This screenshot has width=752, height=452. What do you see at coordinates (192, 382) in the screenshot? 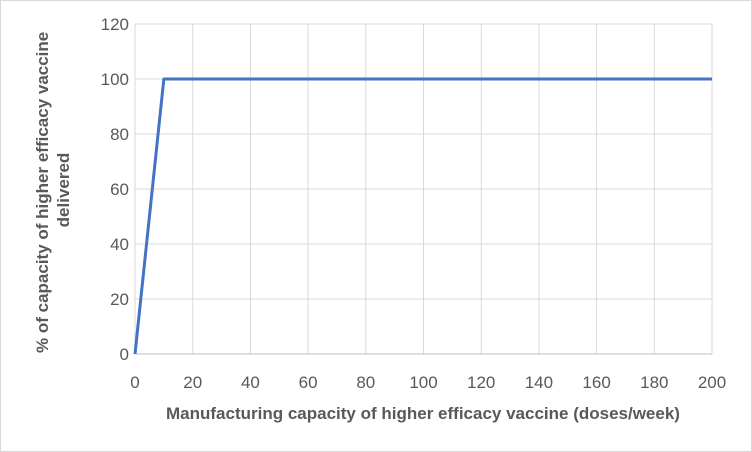
I see `x-tick-label: 20` at bounding box center [192, 382].